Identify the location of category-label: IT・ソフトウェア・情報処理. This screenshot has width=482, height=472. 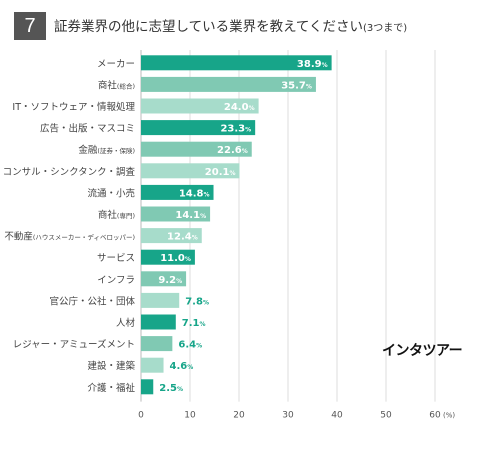
(73, 107).